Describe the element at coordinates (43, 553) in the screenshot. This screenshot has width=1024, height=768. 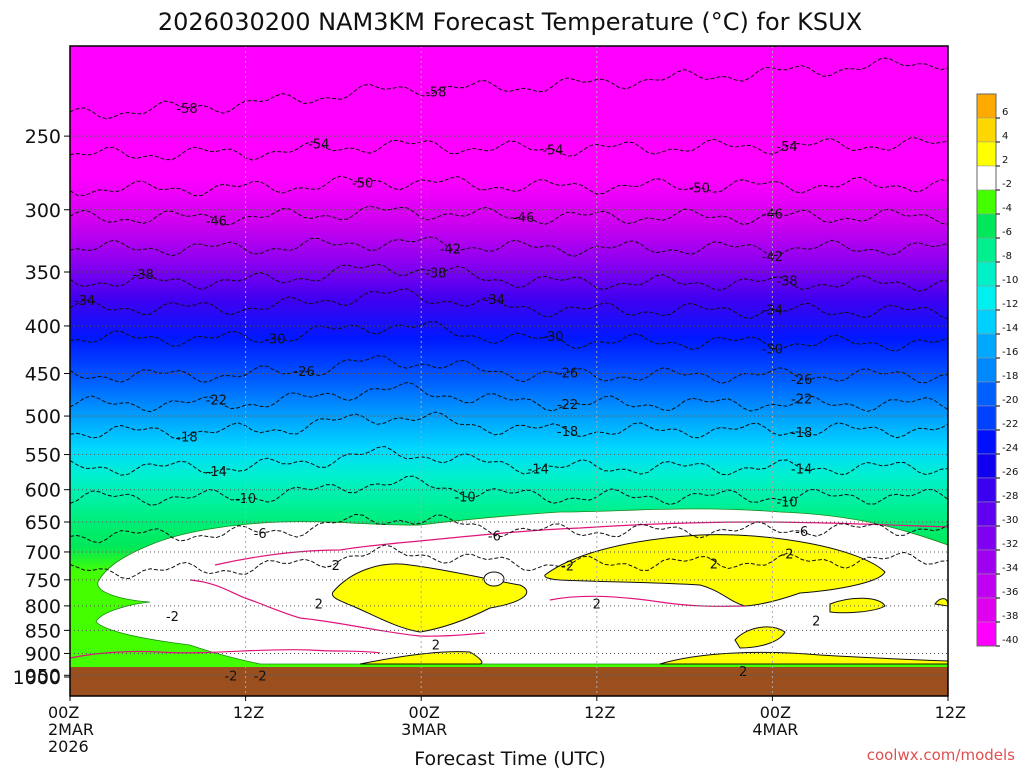
I see `y-tick-label: 700` at that location.